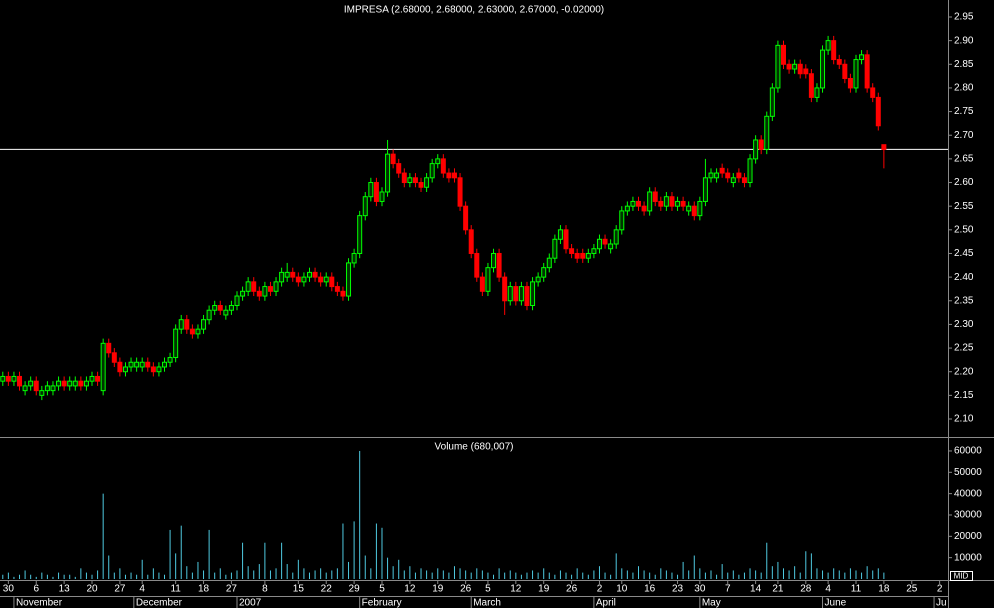  I want to click on y-tick-label: 2.90, so click(964, 40).